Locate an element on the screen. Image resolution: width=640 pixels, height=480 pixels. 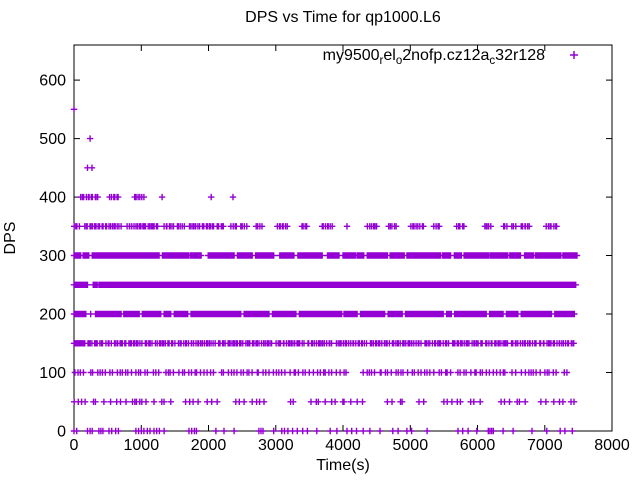
y-tick-label: 600 is located at coordinates (52, 81).